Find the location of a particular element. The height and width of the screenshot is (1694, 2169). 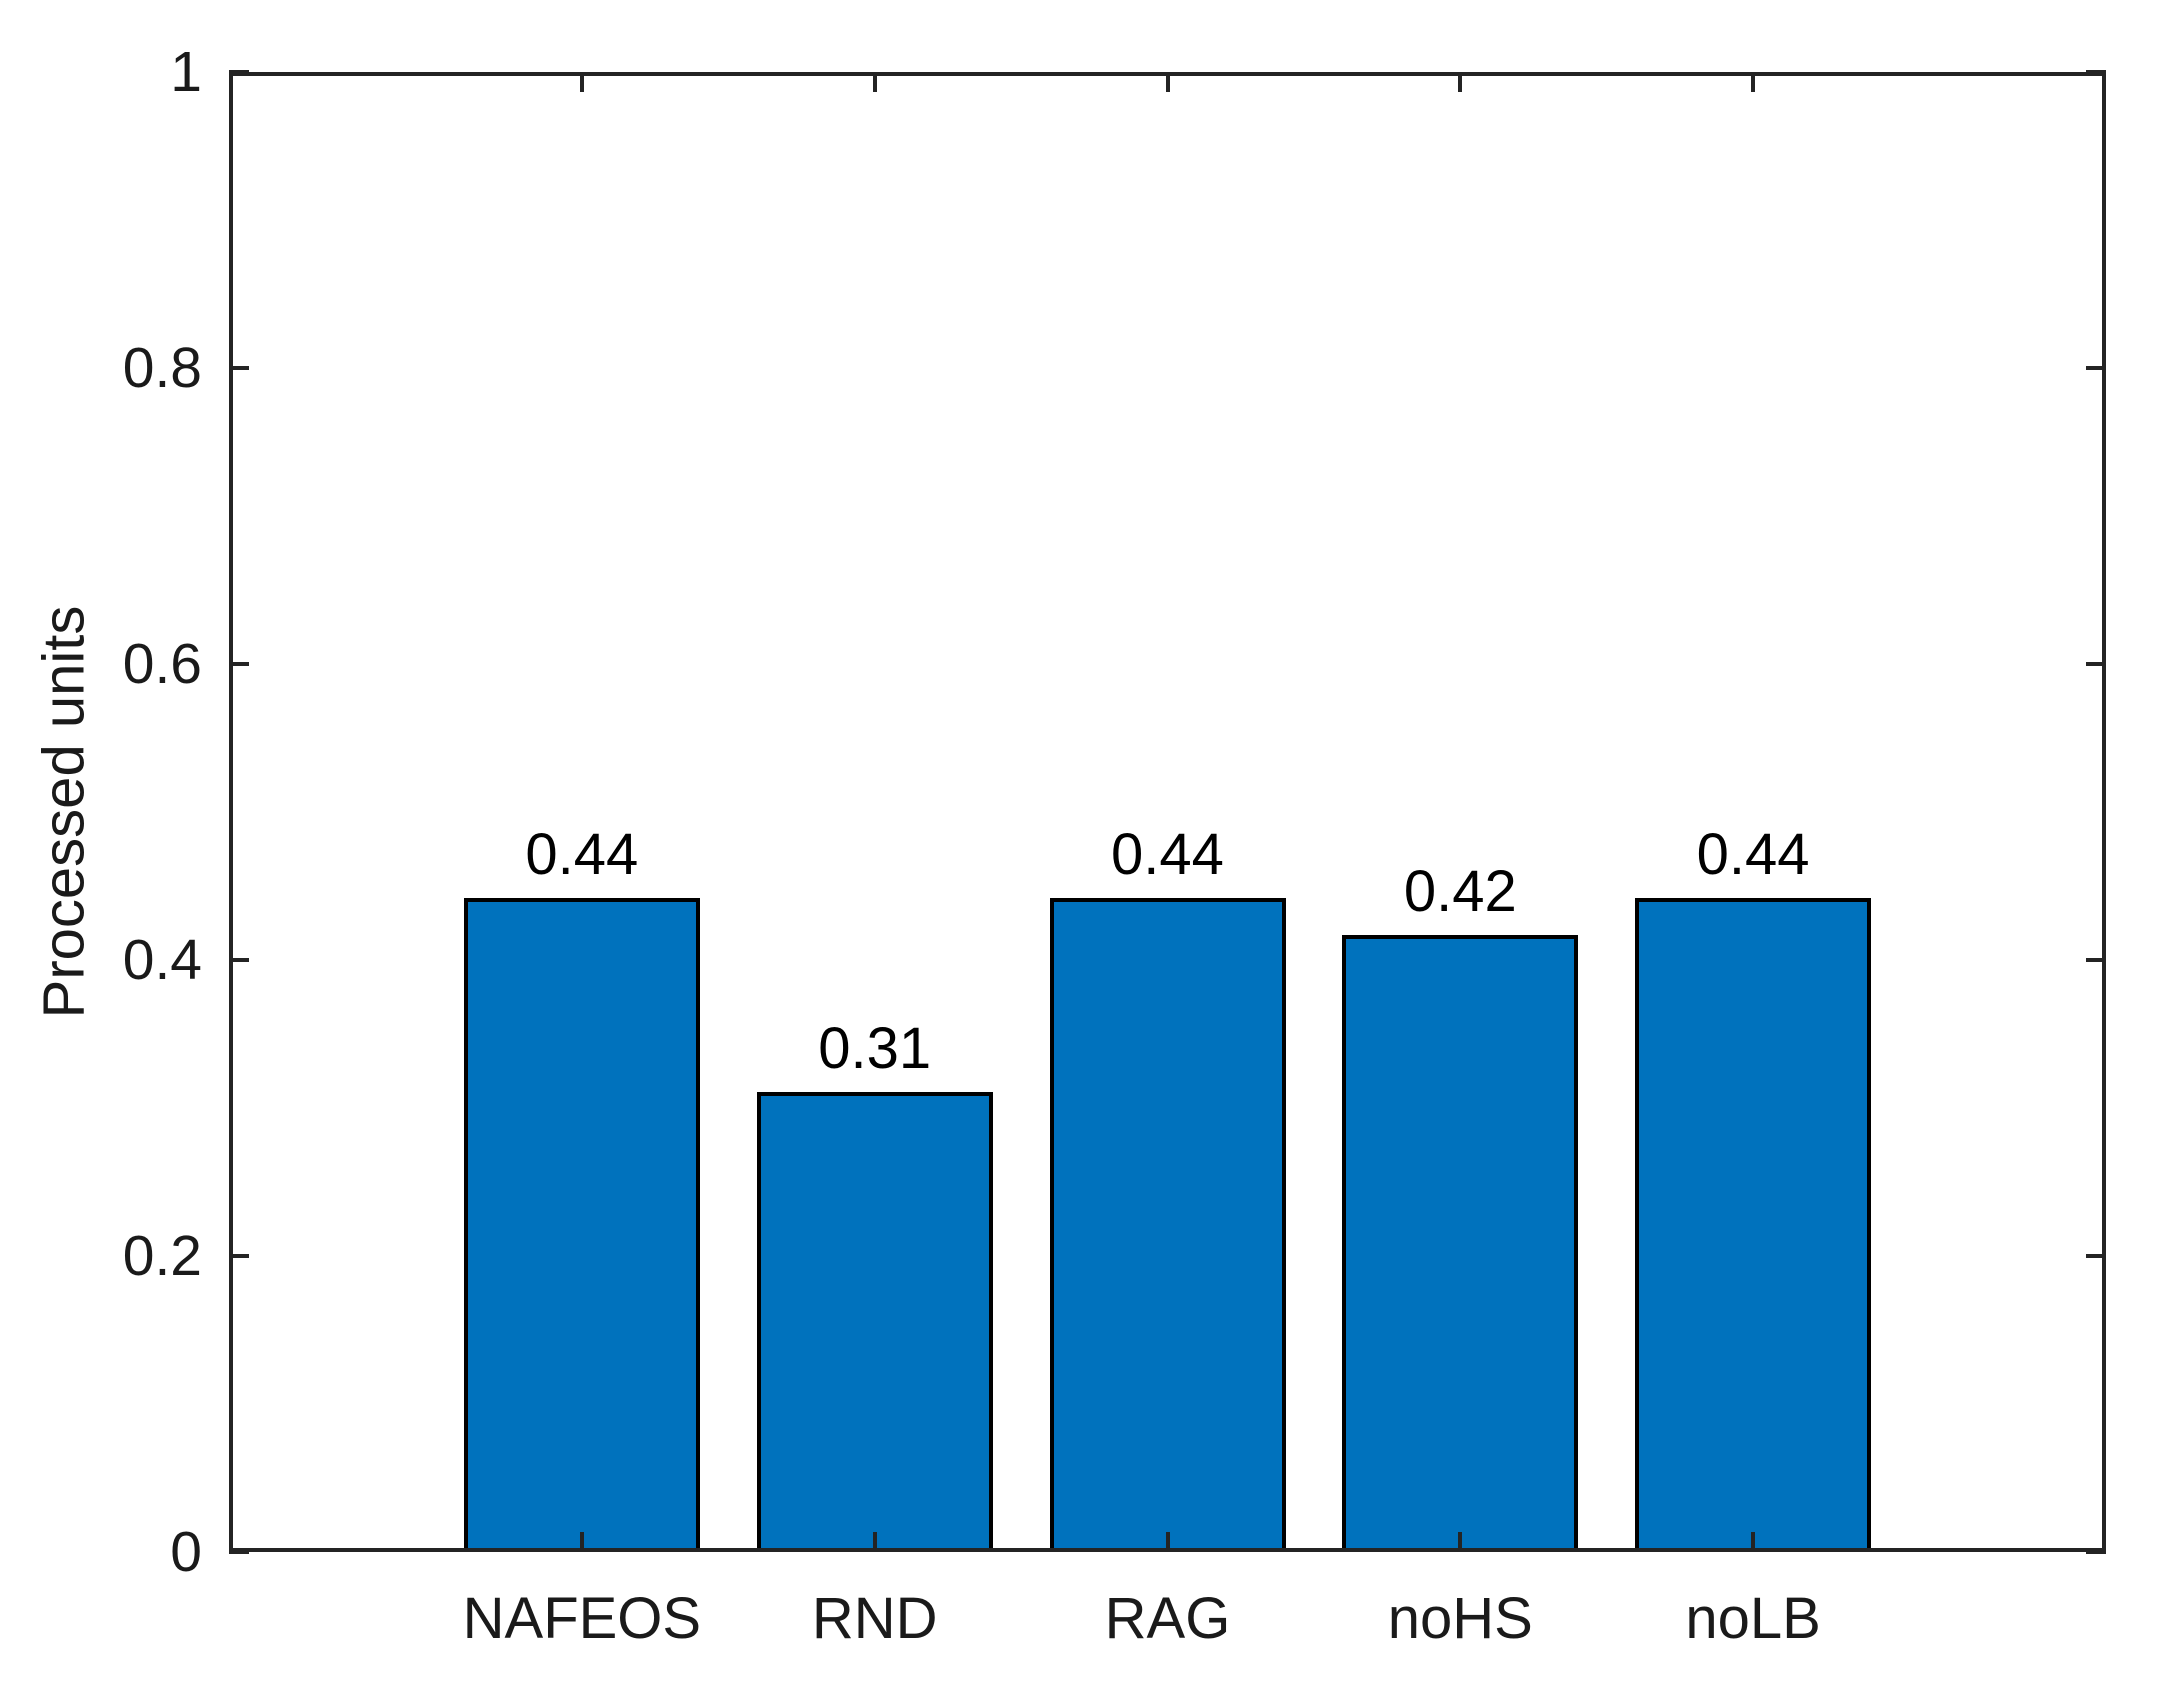

bar-value-label: 0.42 is located at coordinates (1460, 891).